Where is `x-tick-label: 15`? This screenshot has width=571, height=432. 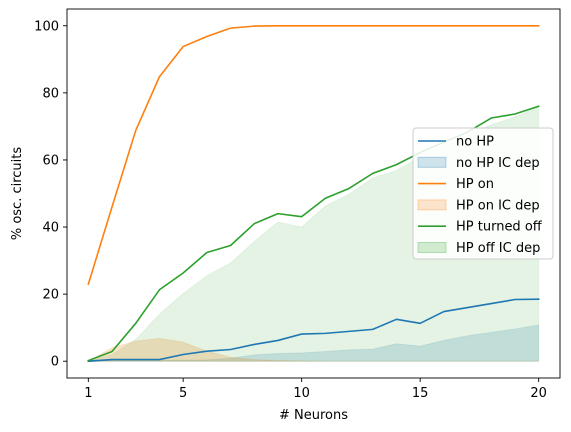 x-tick-label: 15 is located at coordinates (420, 393).